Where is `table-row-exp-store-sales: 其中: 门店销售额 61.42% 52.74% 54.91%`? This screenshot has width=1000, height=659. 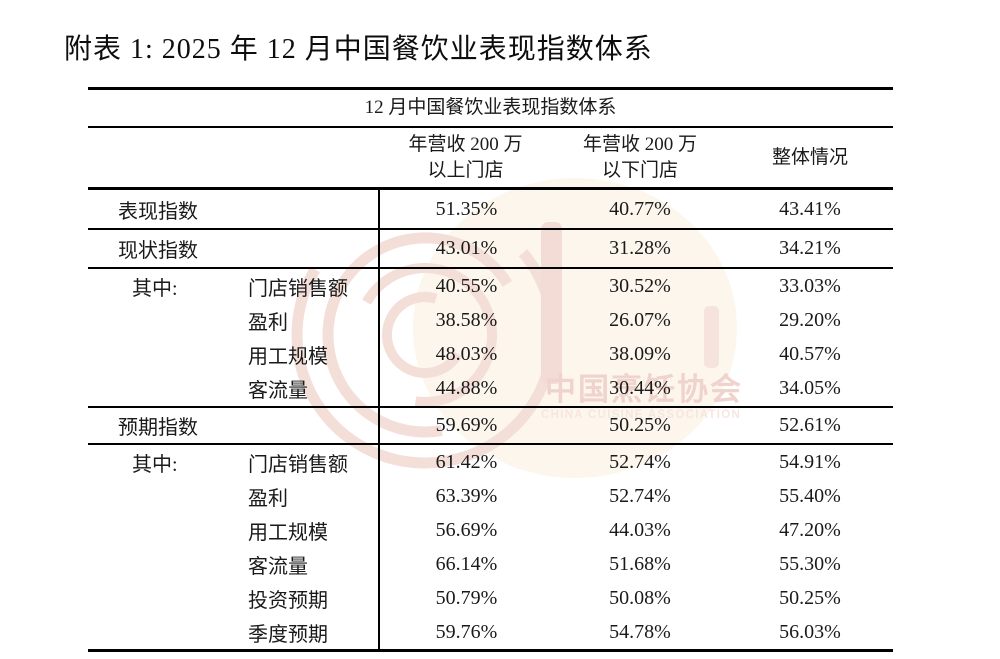 table-row-exp-store-sales: 其中: 门店销售额 61.42% 52.74% 54.91% is located at coordinates (490, 462).